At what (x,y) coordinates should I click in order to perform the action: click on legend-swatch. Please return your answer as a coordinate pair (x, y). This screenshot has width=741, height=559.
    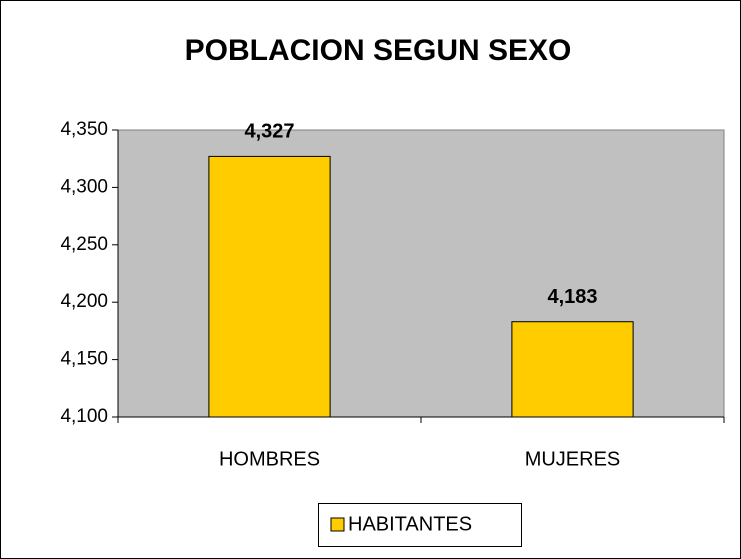
    Looking at the image, I should click on (337, 524).